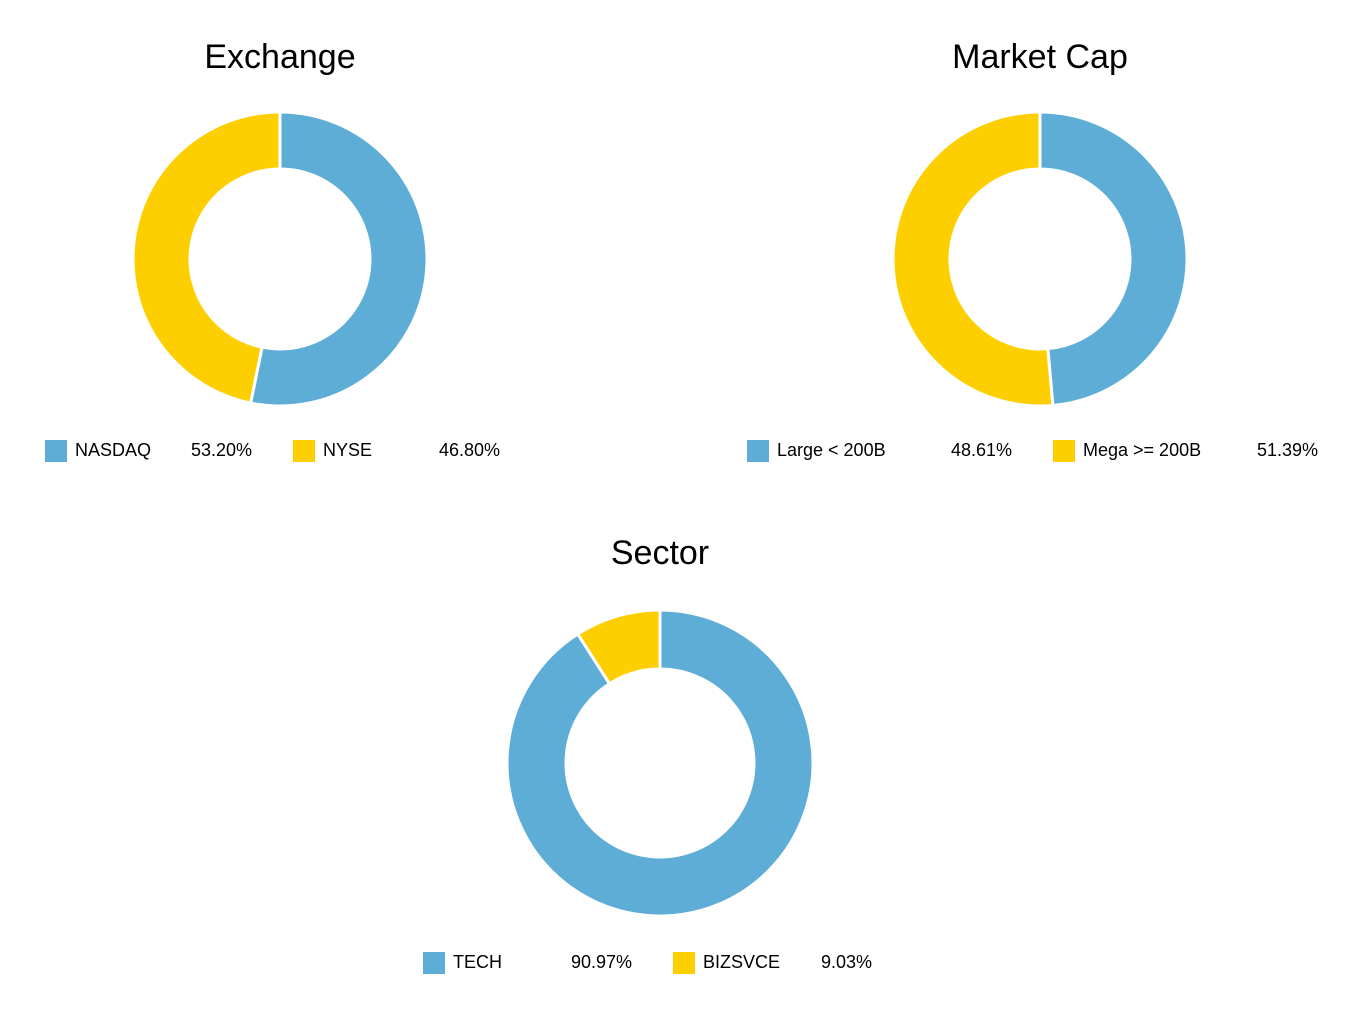 Image resolution: width=1372 pixels, height=1024 pixels. I want to click on legend-label: BIZSVCE, so click(741, 962).